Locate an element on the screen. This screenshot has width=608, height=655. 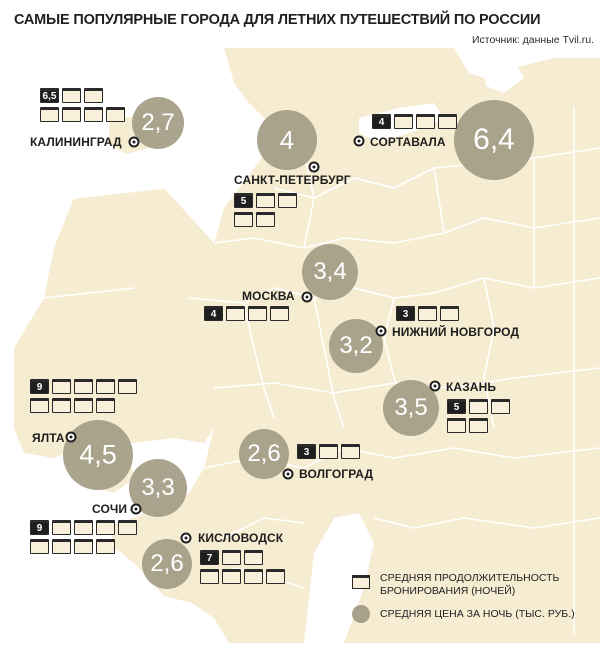
nights-calendars-sortavala: 4 is located at coordinates (414, 121).